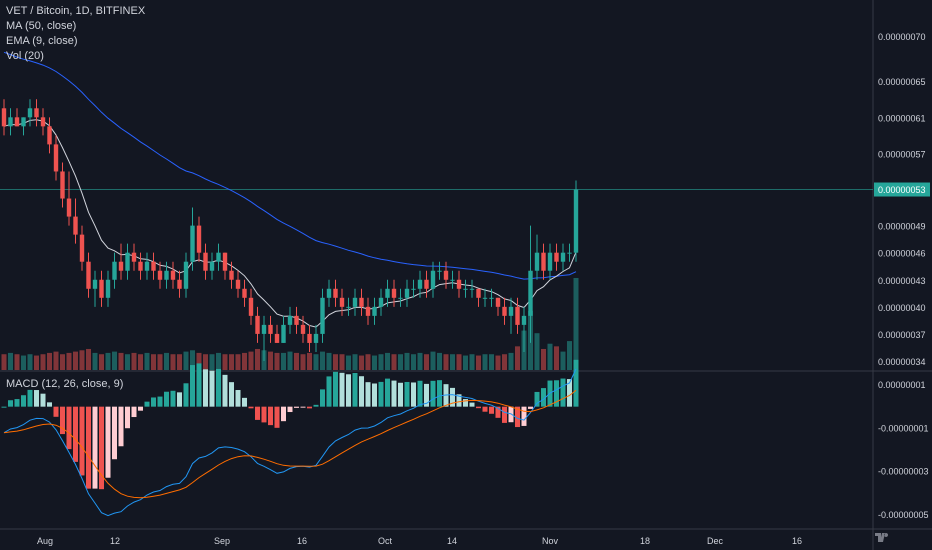 The image size is (932, 550). I want to click on ema-legend: EMA (9, close), so click(42, 41).